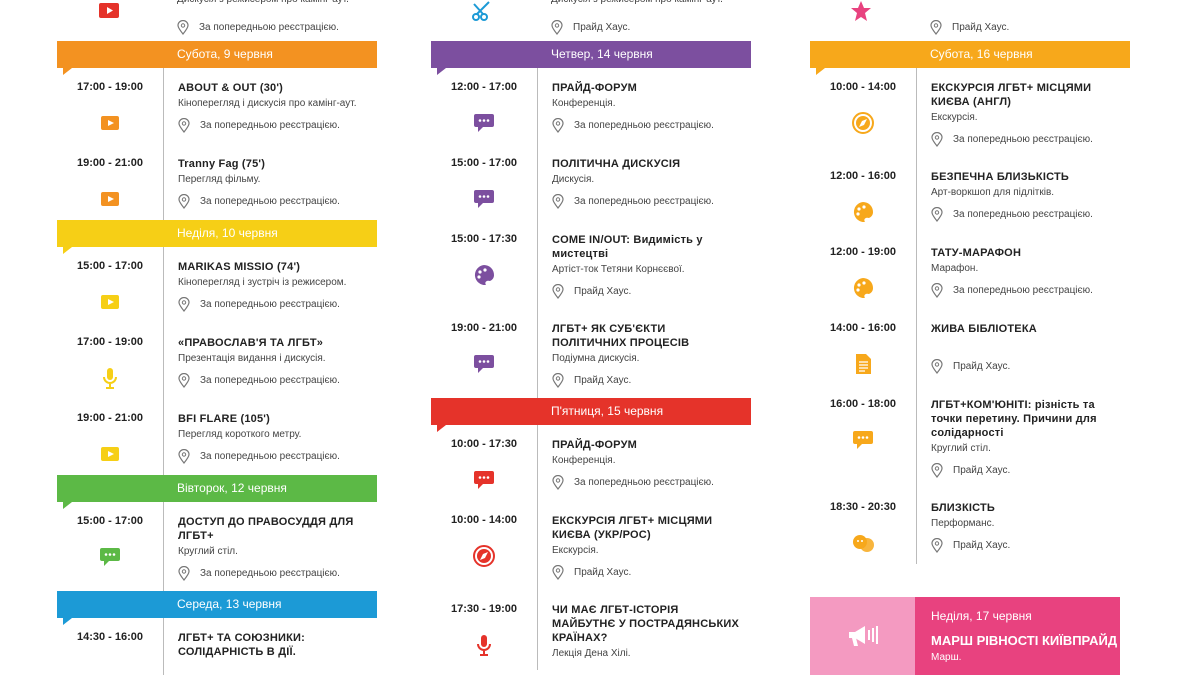  I want to click on event-time: 12:00 - 17:00, so click(484, 106).